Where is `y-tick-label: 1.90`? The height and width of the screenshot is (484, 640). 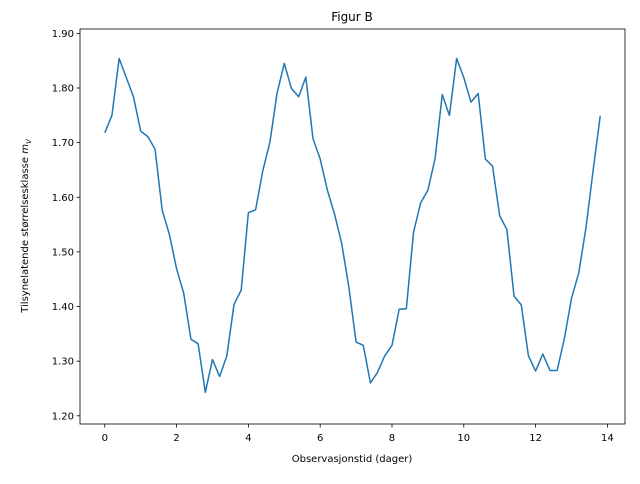
y-tick-label: 1.90 is located at coordinates (63, 34).